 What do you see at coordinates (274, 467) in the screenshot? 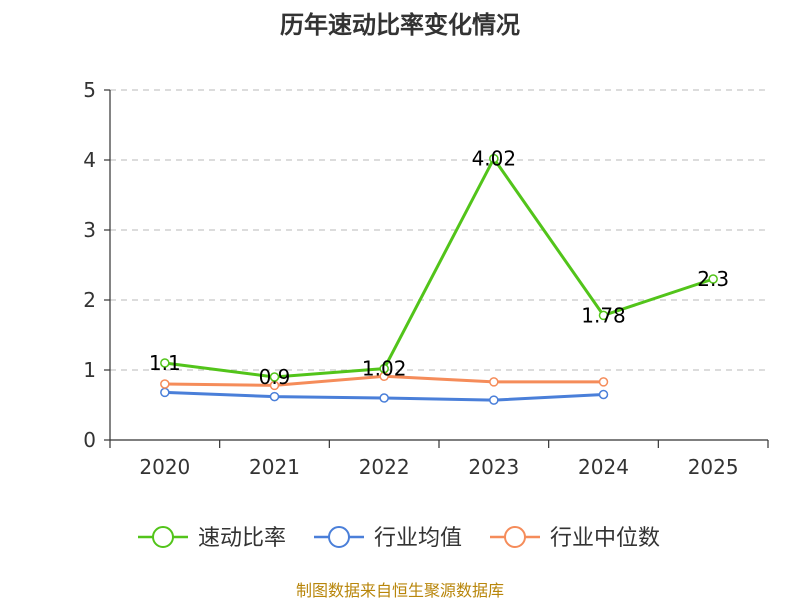
I see `x-tick-label: 2021` at bounding box center [274, 467].